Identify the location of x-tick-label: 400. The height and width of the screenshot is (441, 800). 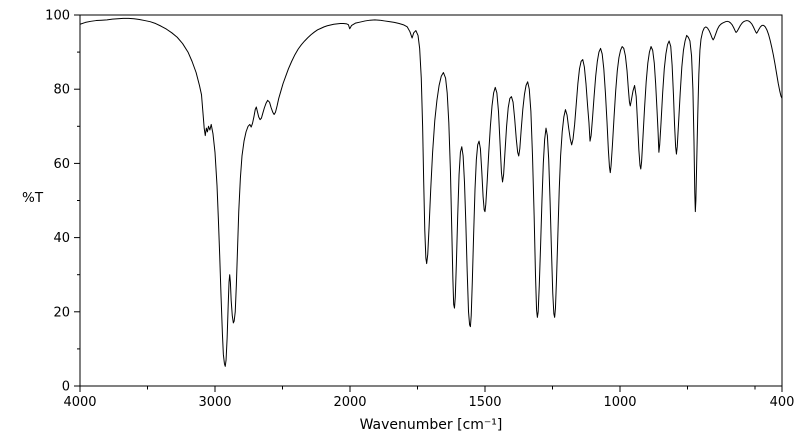
(782, 402).